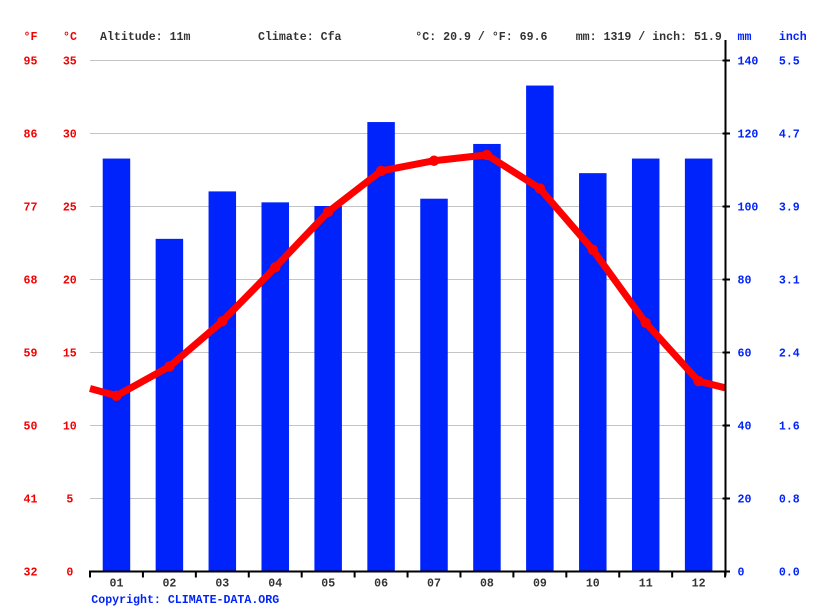  What do you see at coordinates (540, 584) in the screenshot?
I see `svg-text: 09` at bounding box center [540, 584].